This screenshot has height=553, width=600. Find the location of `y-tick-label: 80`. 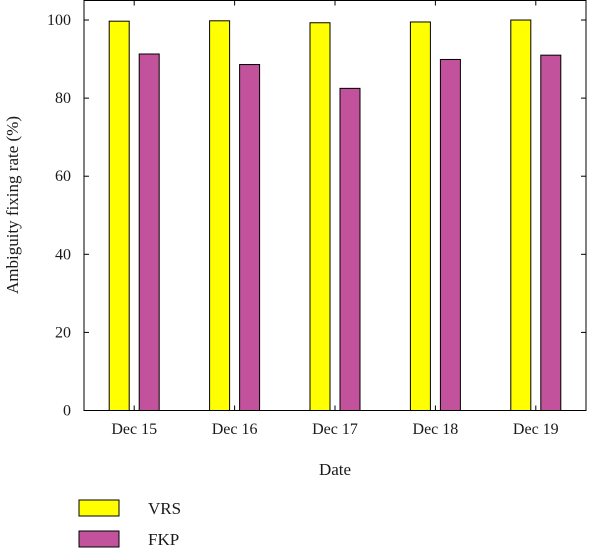

y-tick-label: 80 is located at coordinates (63, 98).